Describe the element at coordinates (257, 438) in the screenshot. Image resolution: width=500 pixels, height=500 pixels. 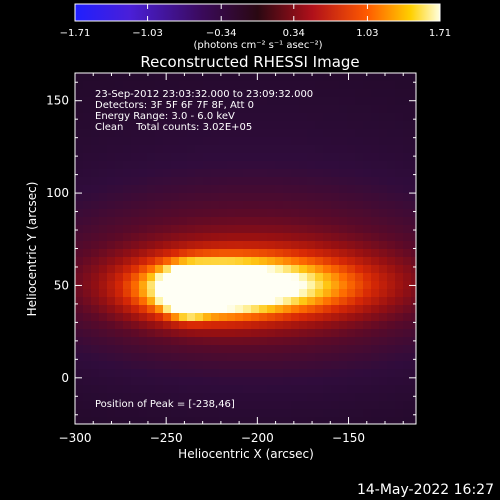
I see `x-tick-label: −200` at that location.